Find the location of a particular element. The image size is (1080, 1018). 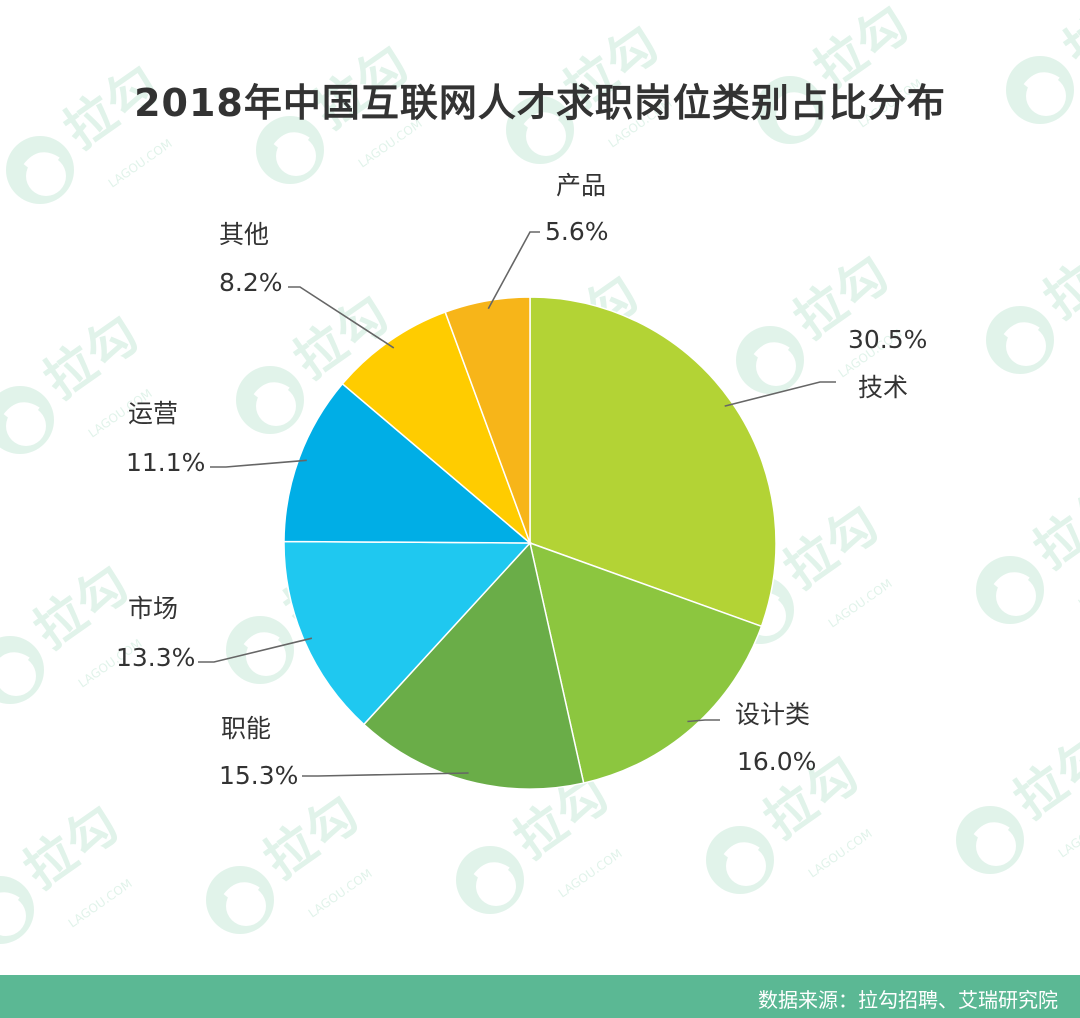

data-source-text: 数据来源：拉勾招聘、艾瑞研究院 is located at coordinates (908, 1000).